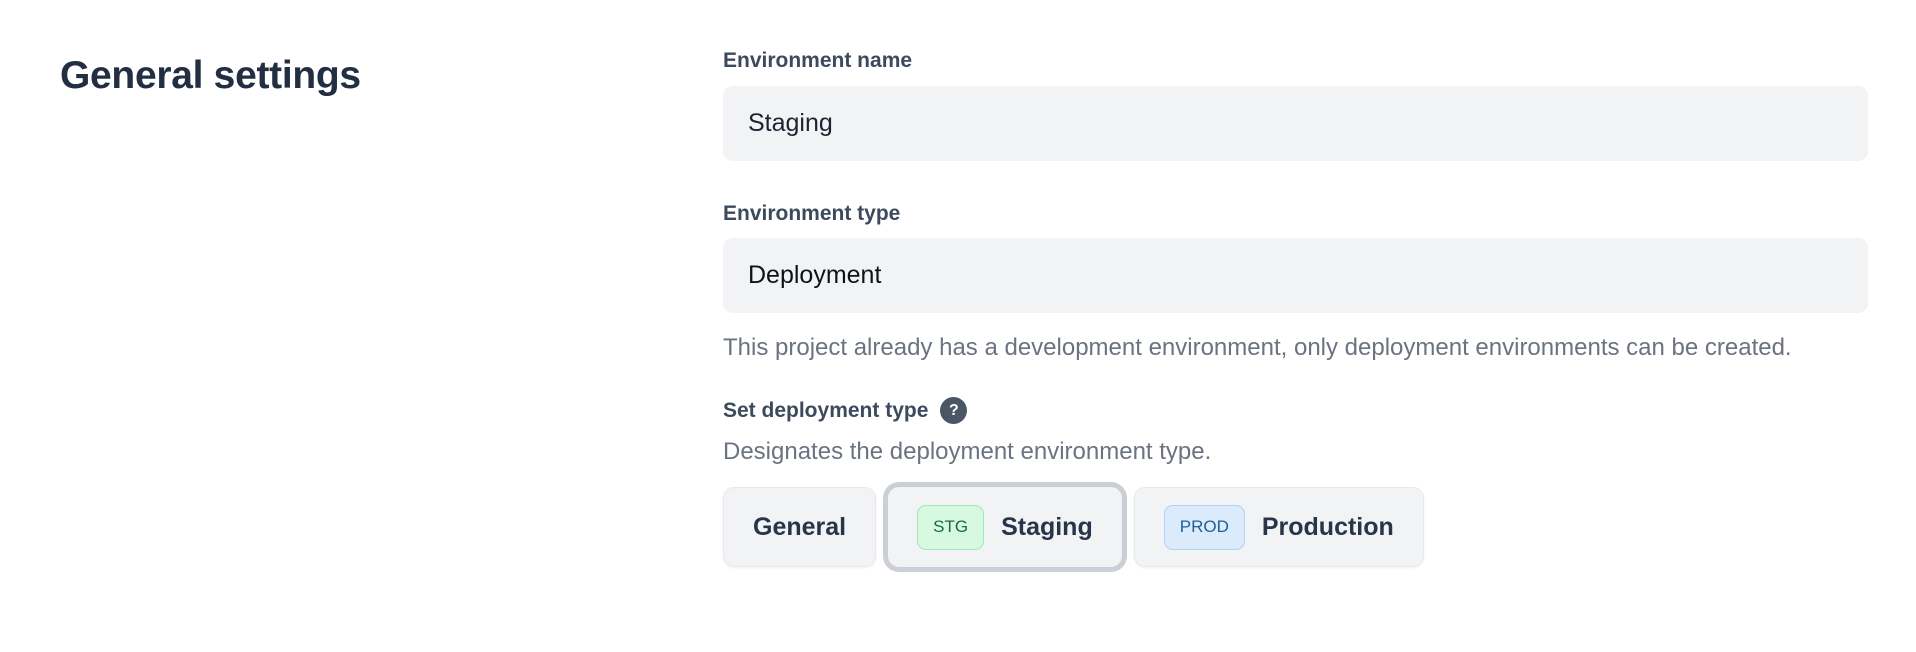 Image resolution: width=1916 pixels, height=652 pixels. I want to click on deployment-type-option-production: PROD Production, so click(1278, 527).